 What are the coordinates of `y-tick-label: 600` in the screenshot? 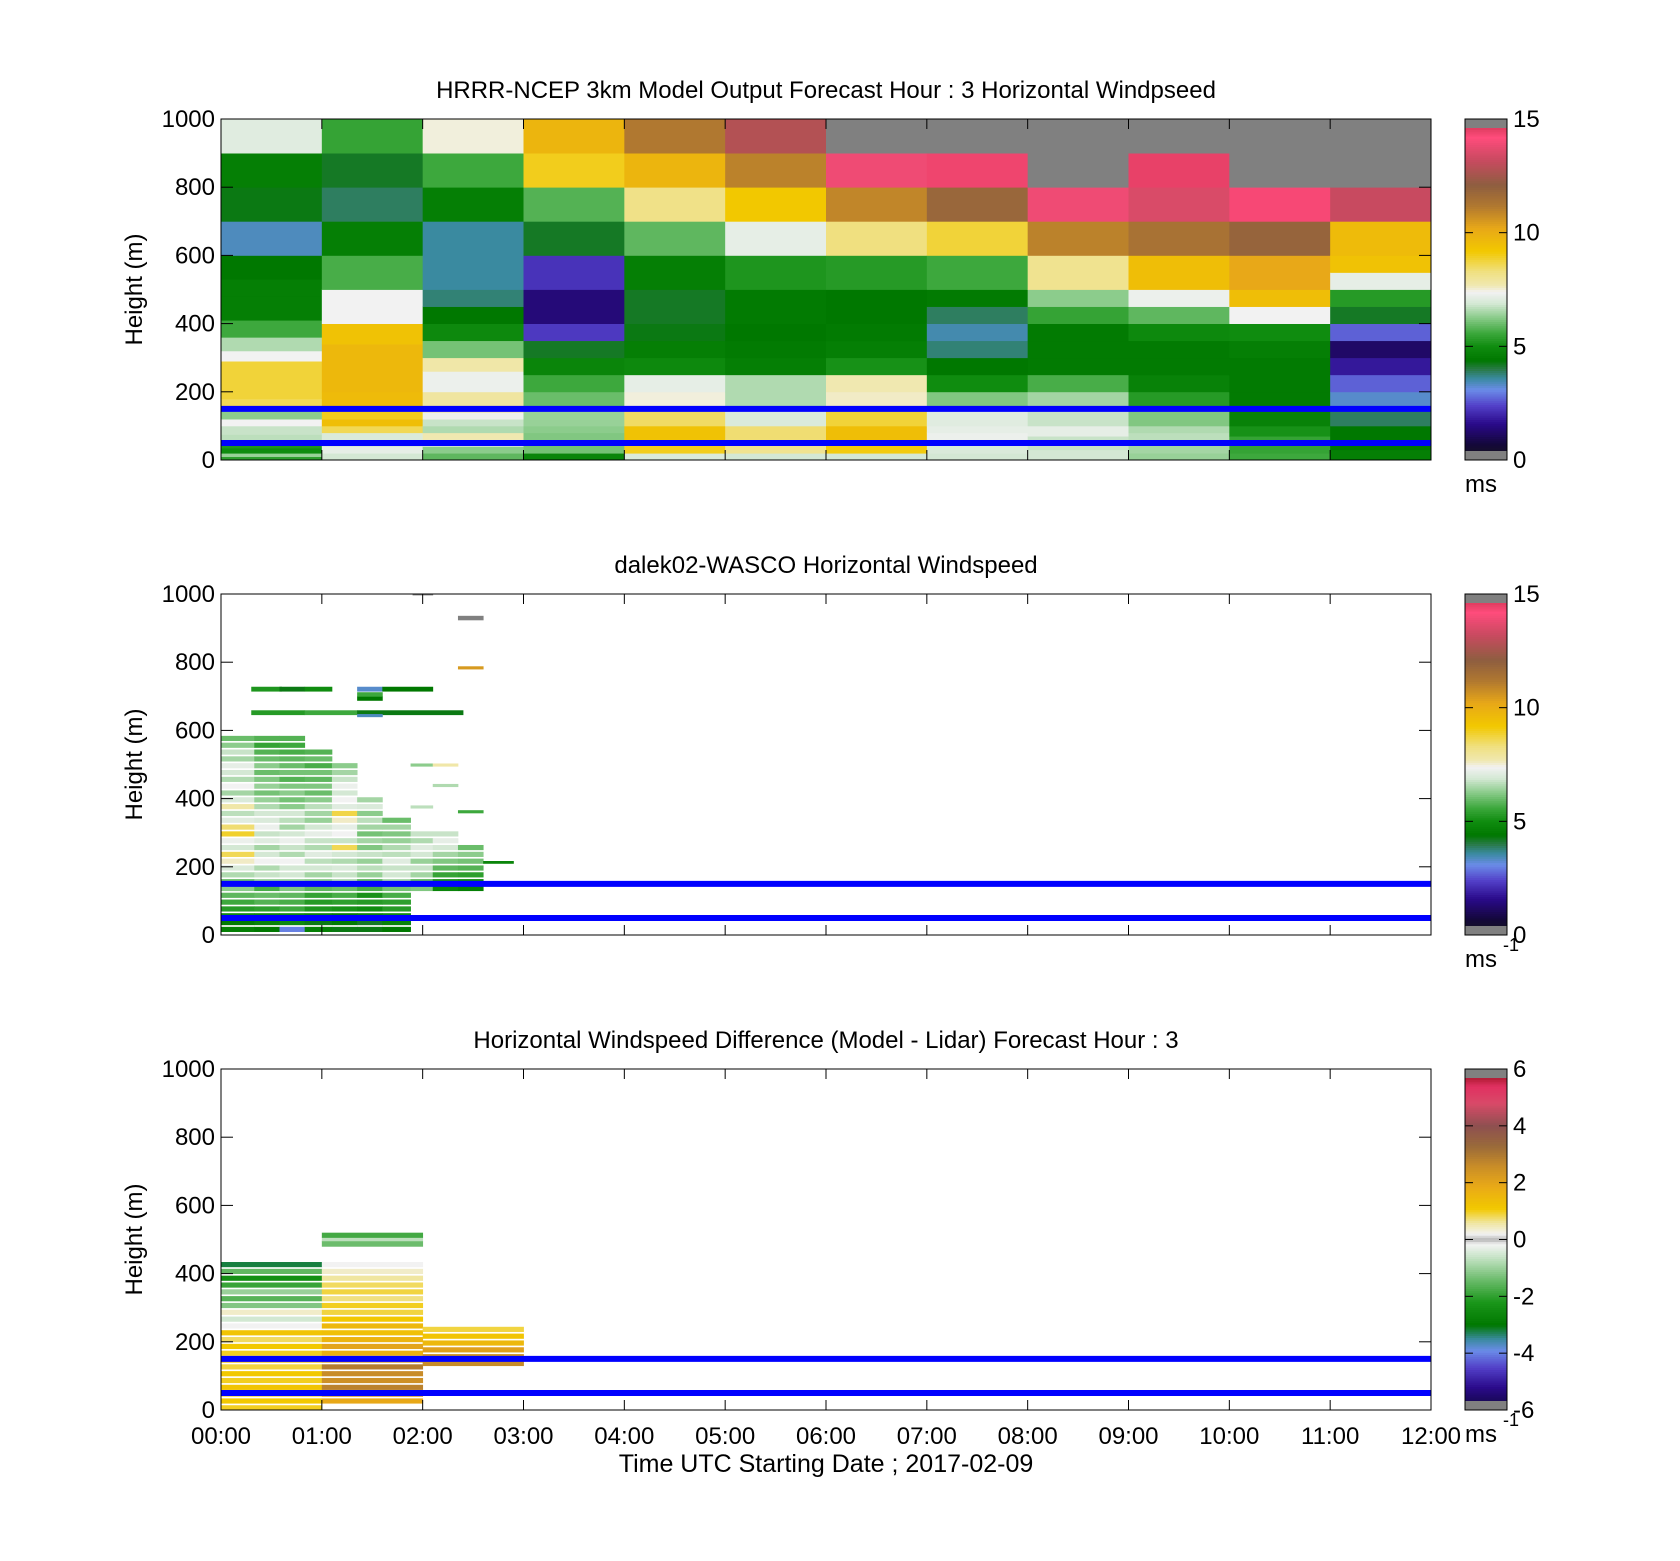 It's located at (195, 730).